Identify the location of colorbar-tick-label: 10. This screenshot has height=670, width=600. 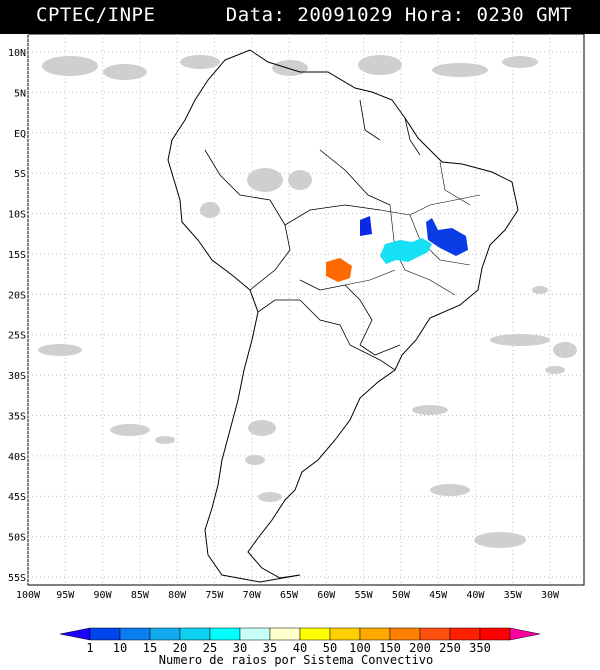
(120, 648).